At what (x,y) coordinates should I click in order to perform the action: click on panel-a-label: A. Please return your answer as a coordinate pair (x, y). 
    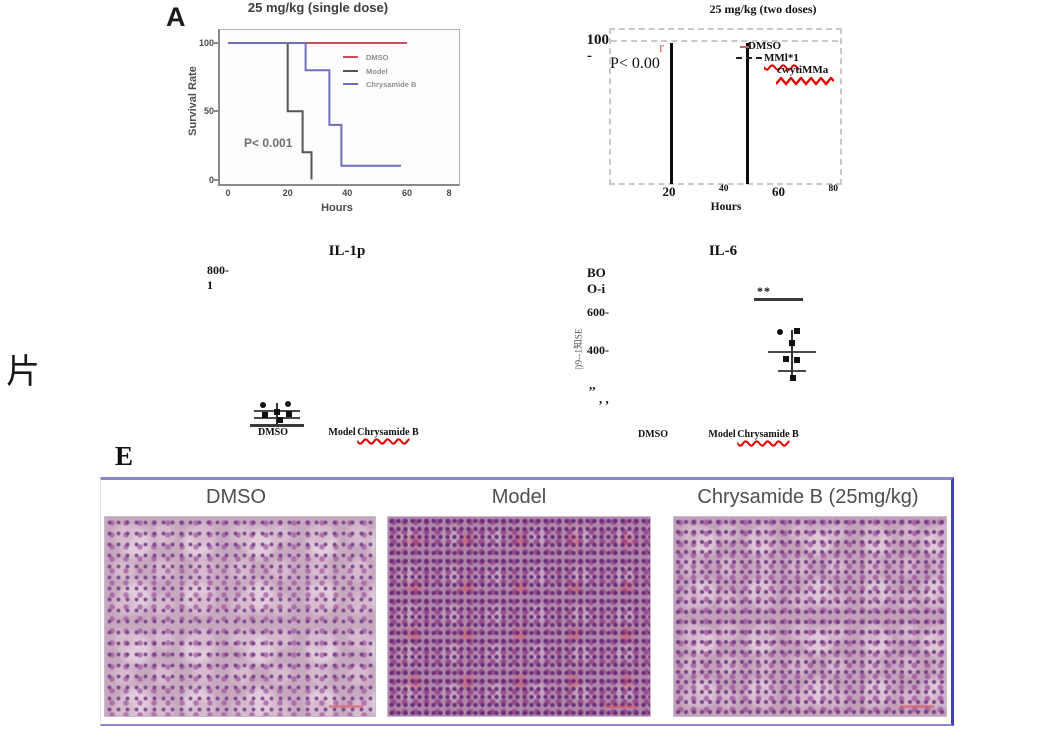
    Looking at the image, I should click on (176, 17).